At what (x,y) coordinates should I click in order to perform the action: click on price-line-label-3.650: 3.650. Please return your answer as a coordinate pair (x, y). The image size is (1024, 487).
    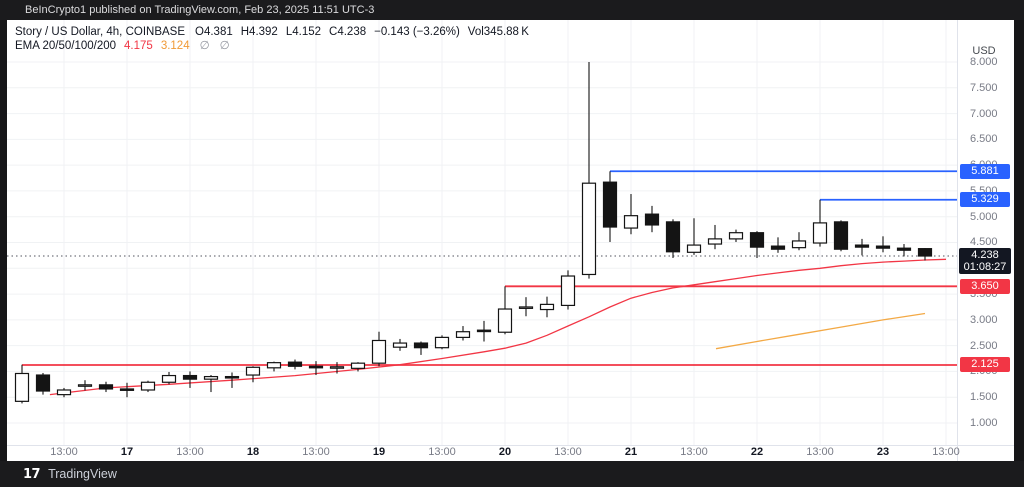
    Looking at the image, I should click on (985, 286).